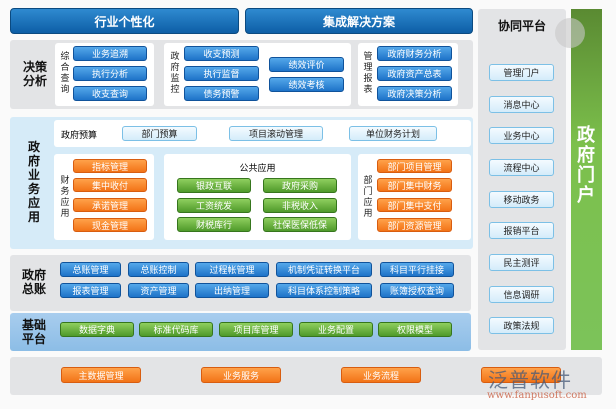 The image size is (616, 409). What do you see at coordinates (276, 133) in the screenshot?
I see `project-rolling-button: 项目滚动管理` at bounding box center [276, 133].